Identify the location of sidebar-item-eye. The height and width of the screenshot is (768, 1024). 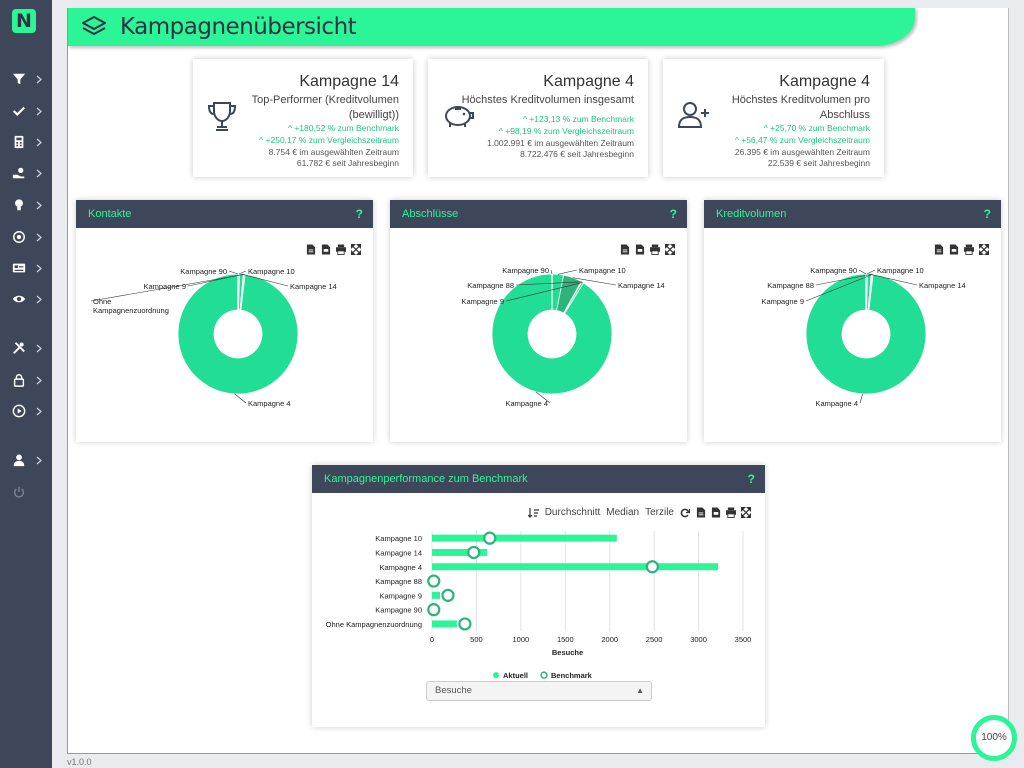
(26, 299).